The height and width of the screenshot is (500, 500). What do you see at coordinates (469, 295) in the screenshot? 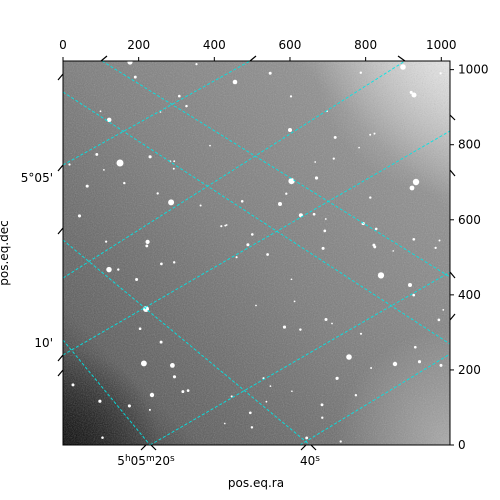
I see `y-pixel-tick-label: 400` at bounding box center [469, 295].